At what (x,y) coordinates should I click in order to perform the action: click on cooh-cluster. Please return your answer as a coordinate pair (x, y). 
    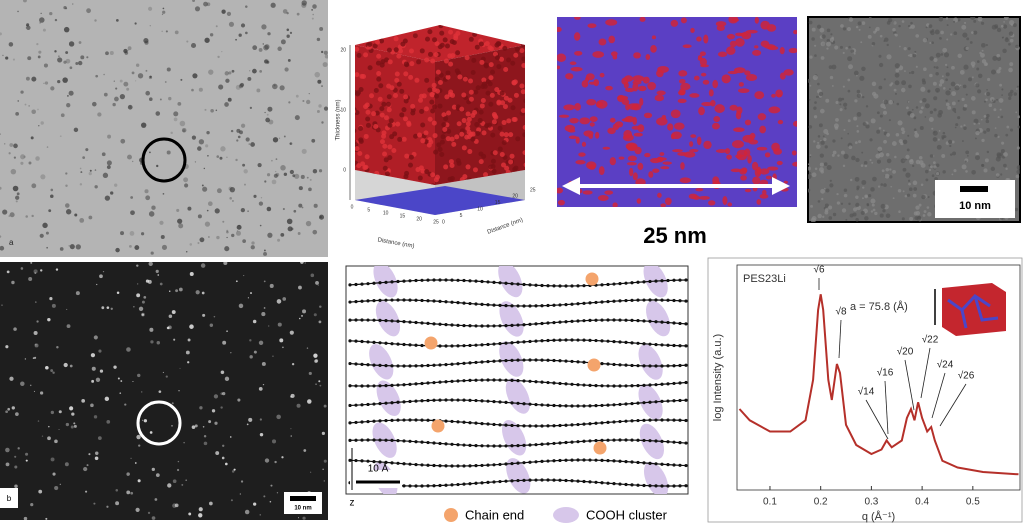
    Looking at the image, I should click on (652, 441).